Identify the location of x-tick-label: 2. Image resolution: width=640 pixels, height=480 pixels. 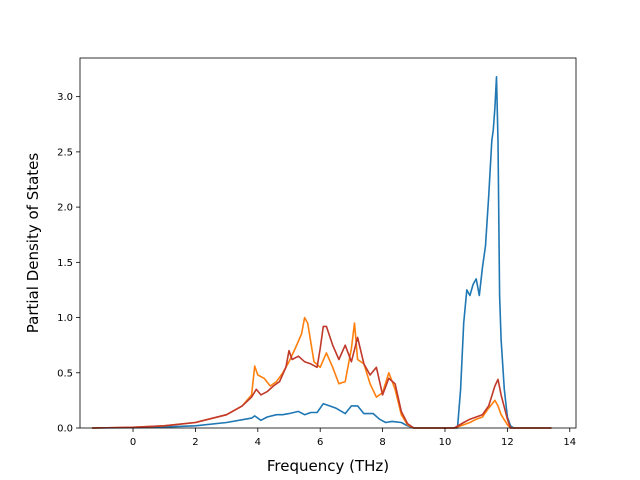
(195, 442).